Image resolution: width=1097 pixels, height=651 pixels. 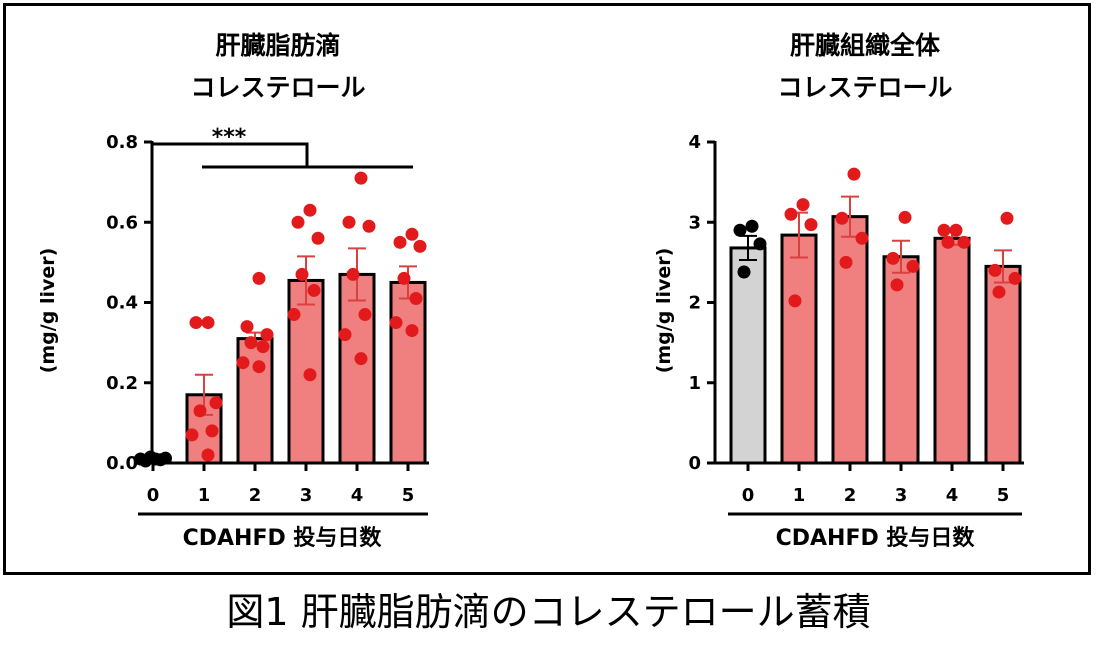 What do you see at coordinates (865, 45) in the screenshot?
I see `chart2-title-line1: 肝臓組織全体` at bounding box center [865, 45].